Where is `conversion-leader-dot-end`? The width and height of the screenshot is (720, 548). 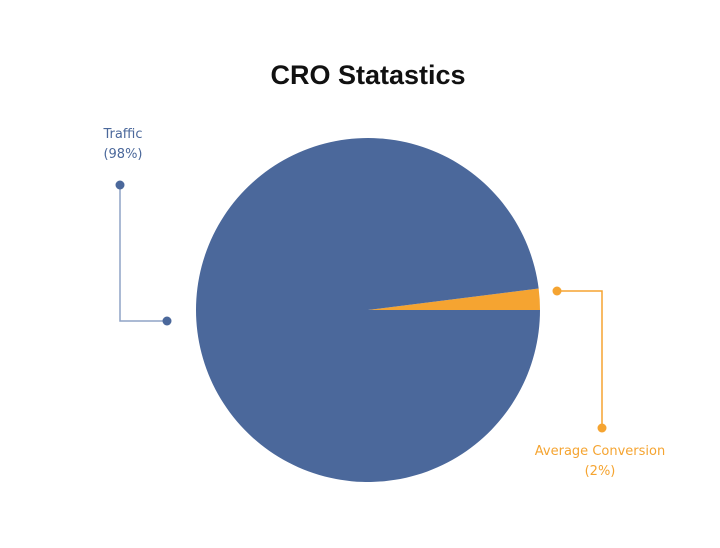
conversion-leader-dot-end is located at coordinates (602, 428).